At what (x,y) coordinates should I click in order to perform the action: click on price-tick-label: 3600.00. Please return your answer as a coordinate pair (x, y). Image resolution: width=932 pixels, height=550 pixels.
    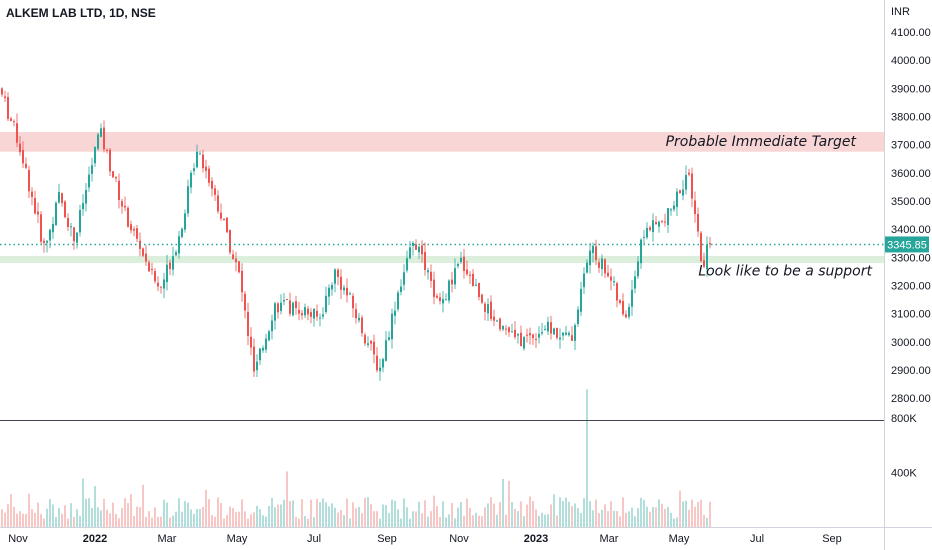
    Looking at the image, I should click on (911, 174).